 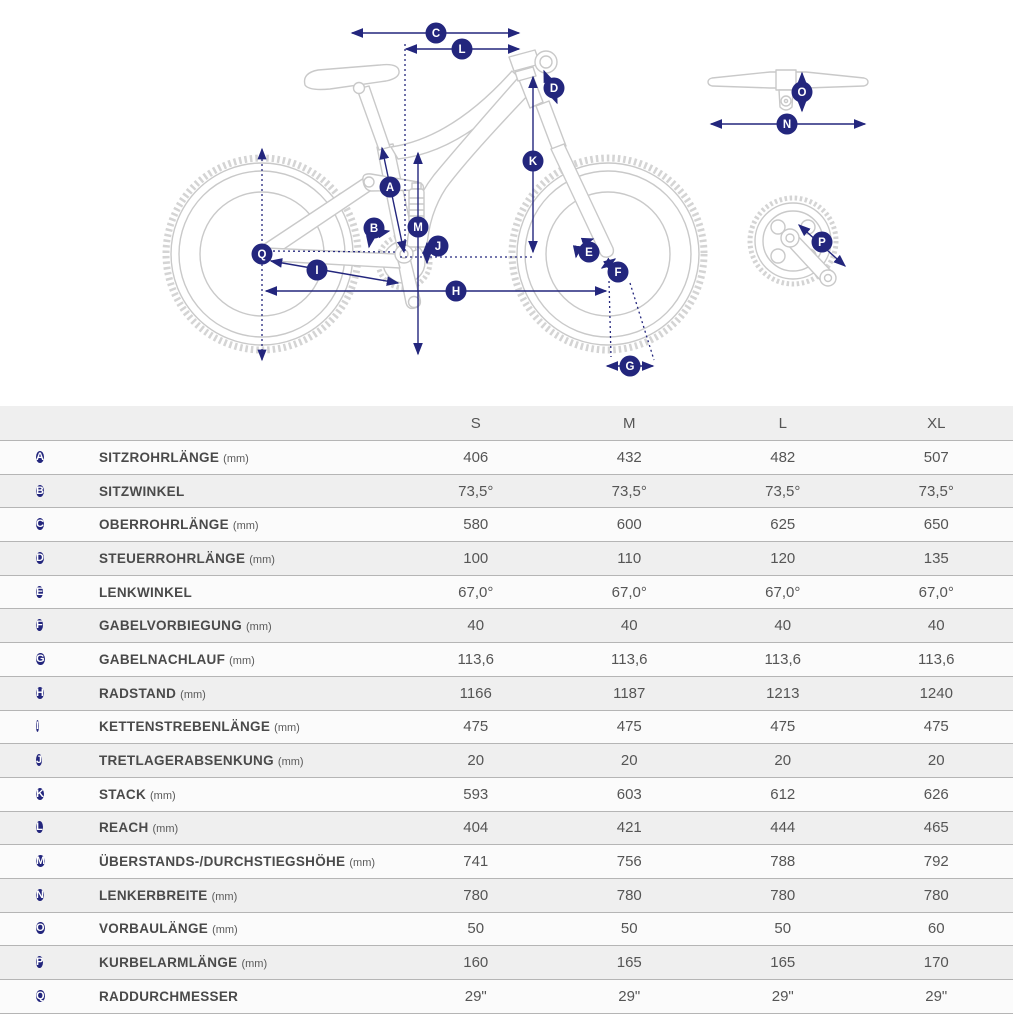 I want to click on row-label: ÜBERSTANDS-/DURCHSTIEGSHÖHE, so click(x=222, y=861).